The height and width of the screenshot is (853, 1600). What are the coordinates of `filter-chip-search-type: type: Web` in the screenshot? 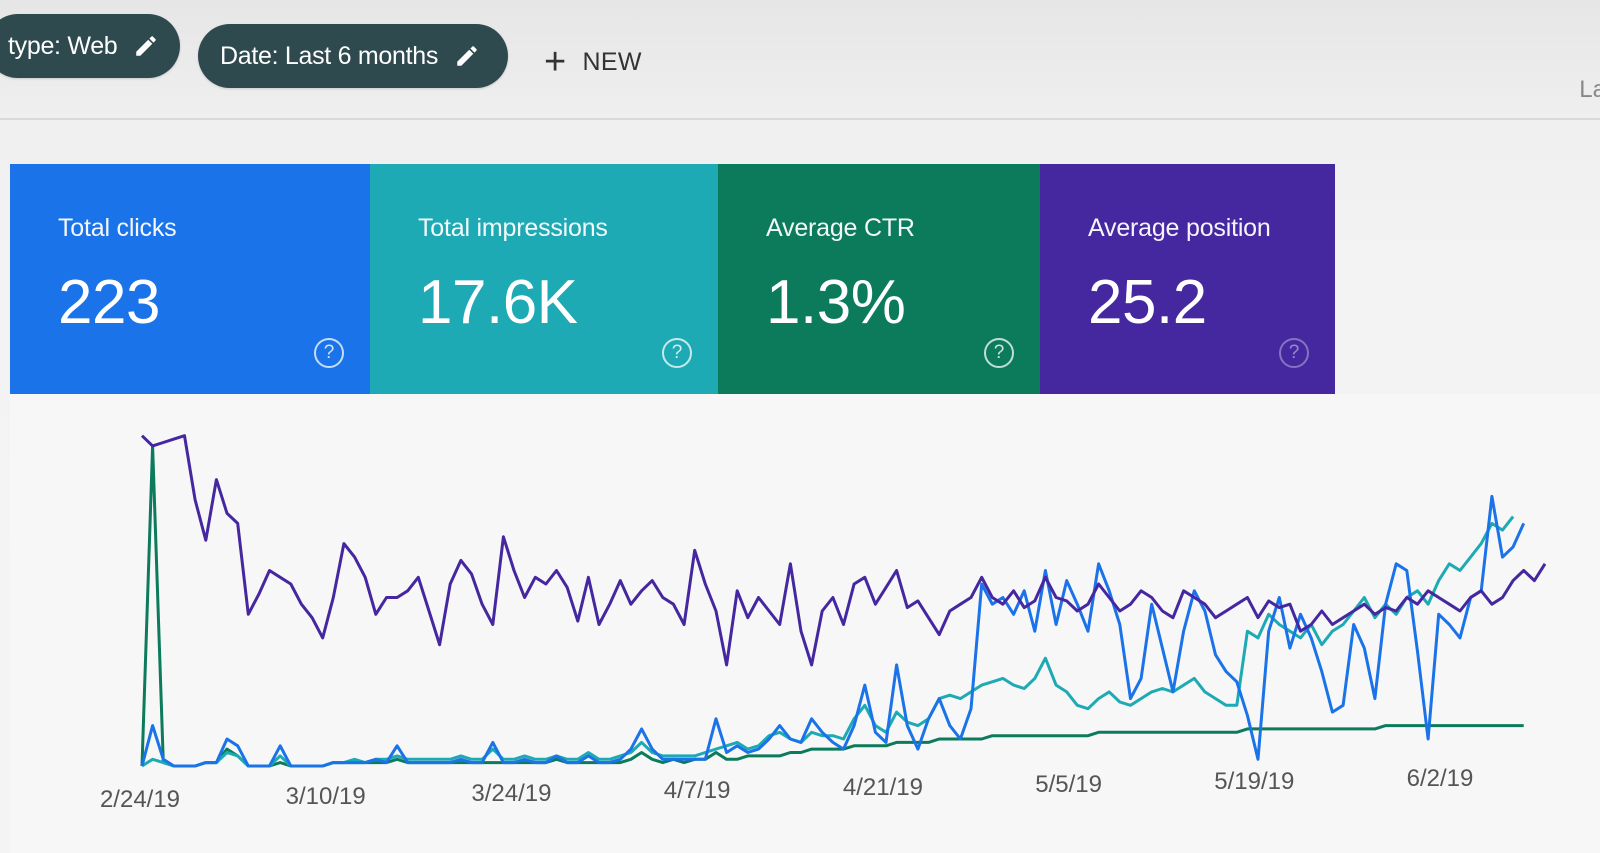 It's located at (90, 46).